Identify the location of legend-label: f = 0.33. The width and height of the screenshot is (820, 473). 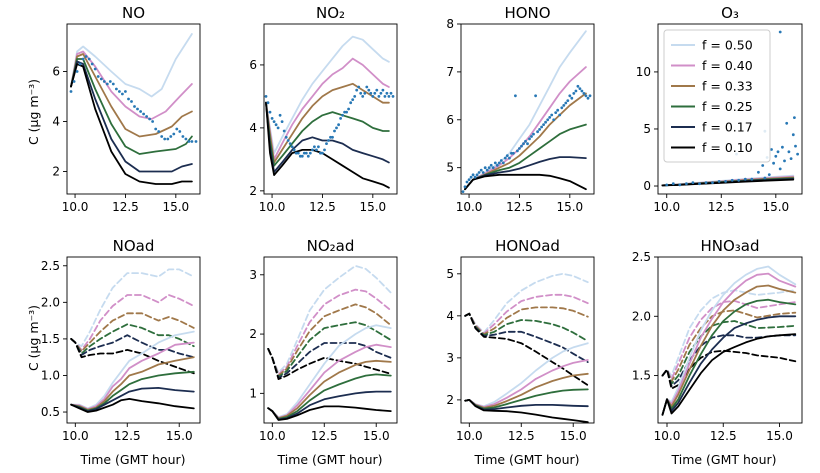
(727, 86).